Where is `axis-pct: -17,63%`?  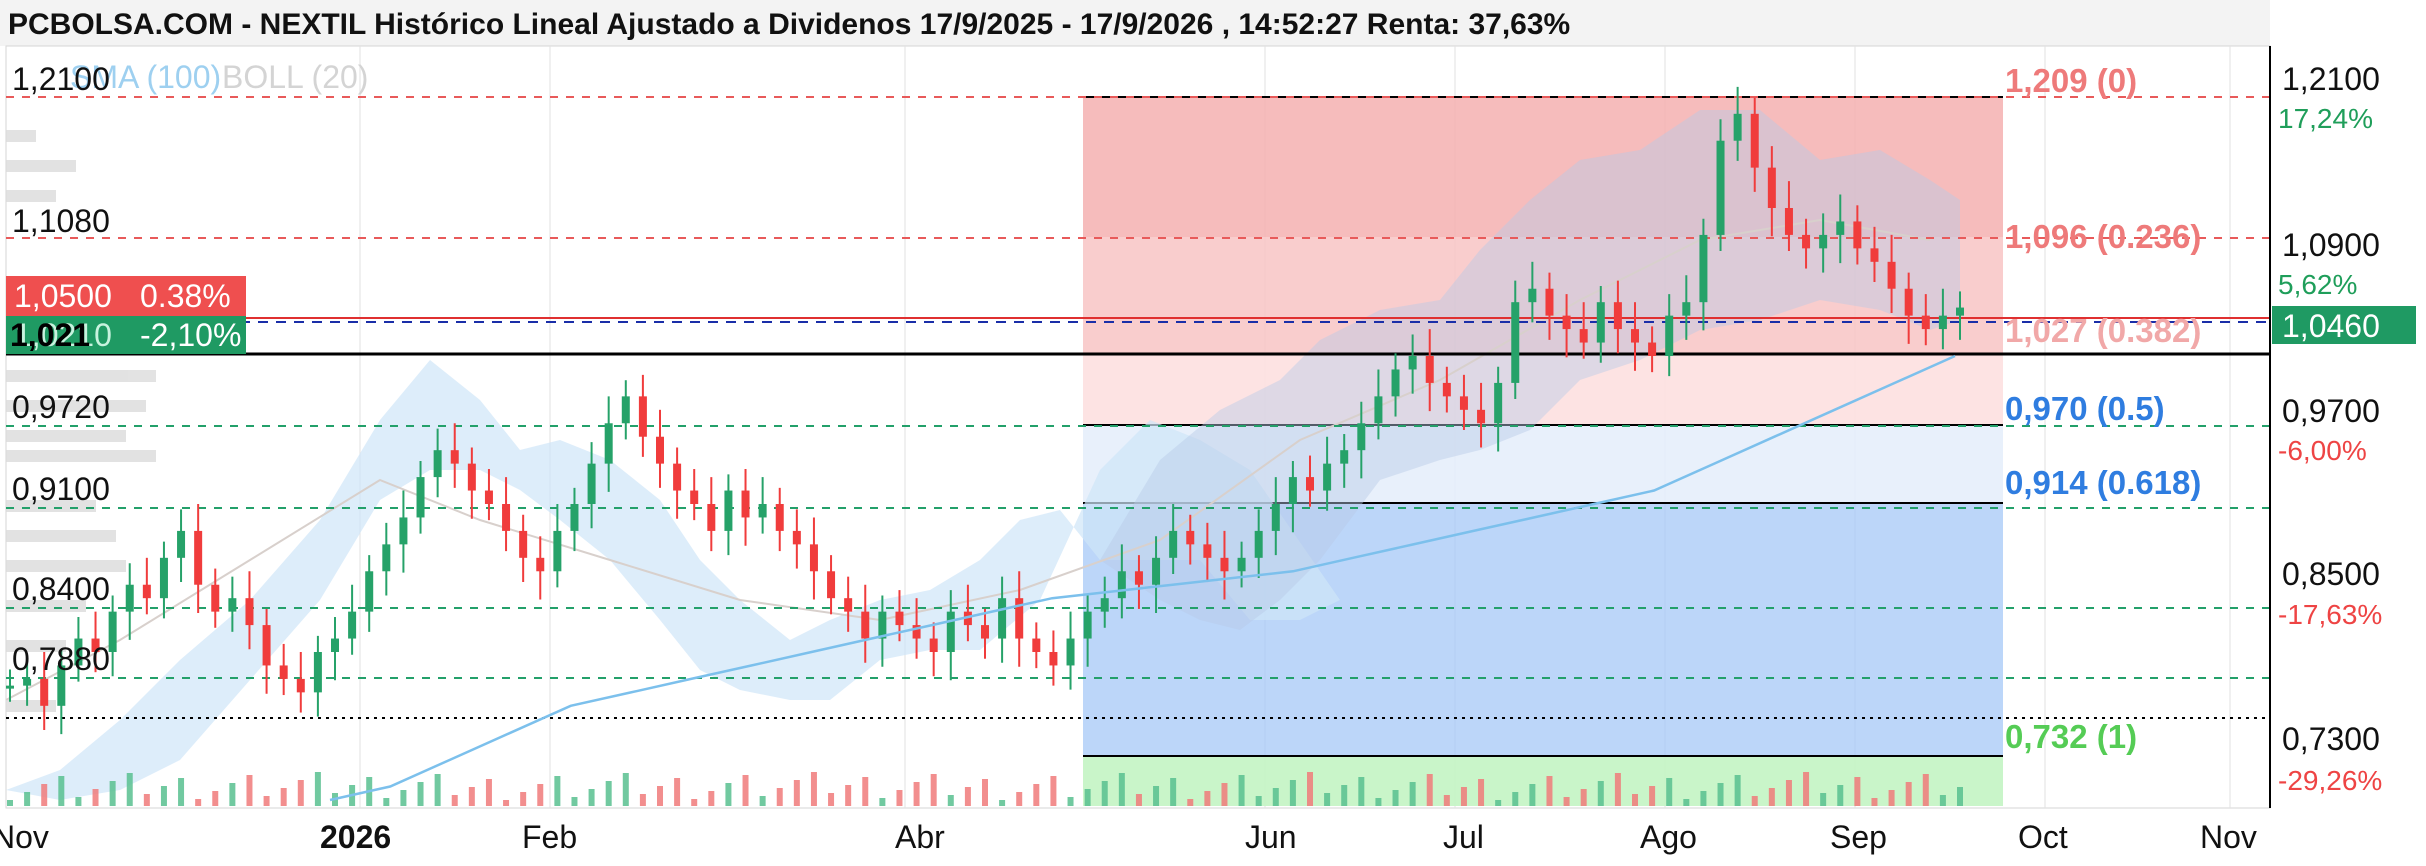 axis-pct: -17,63% is located at coordinates (2330, 614).